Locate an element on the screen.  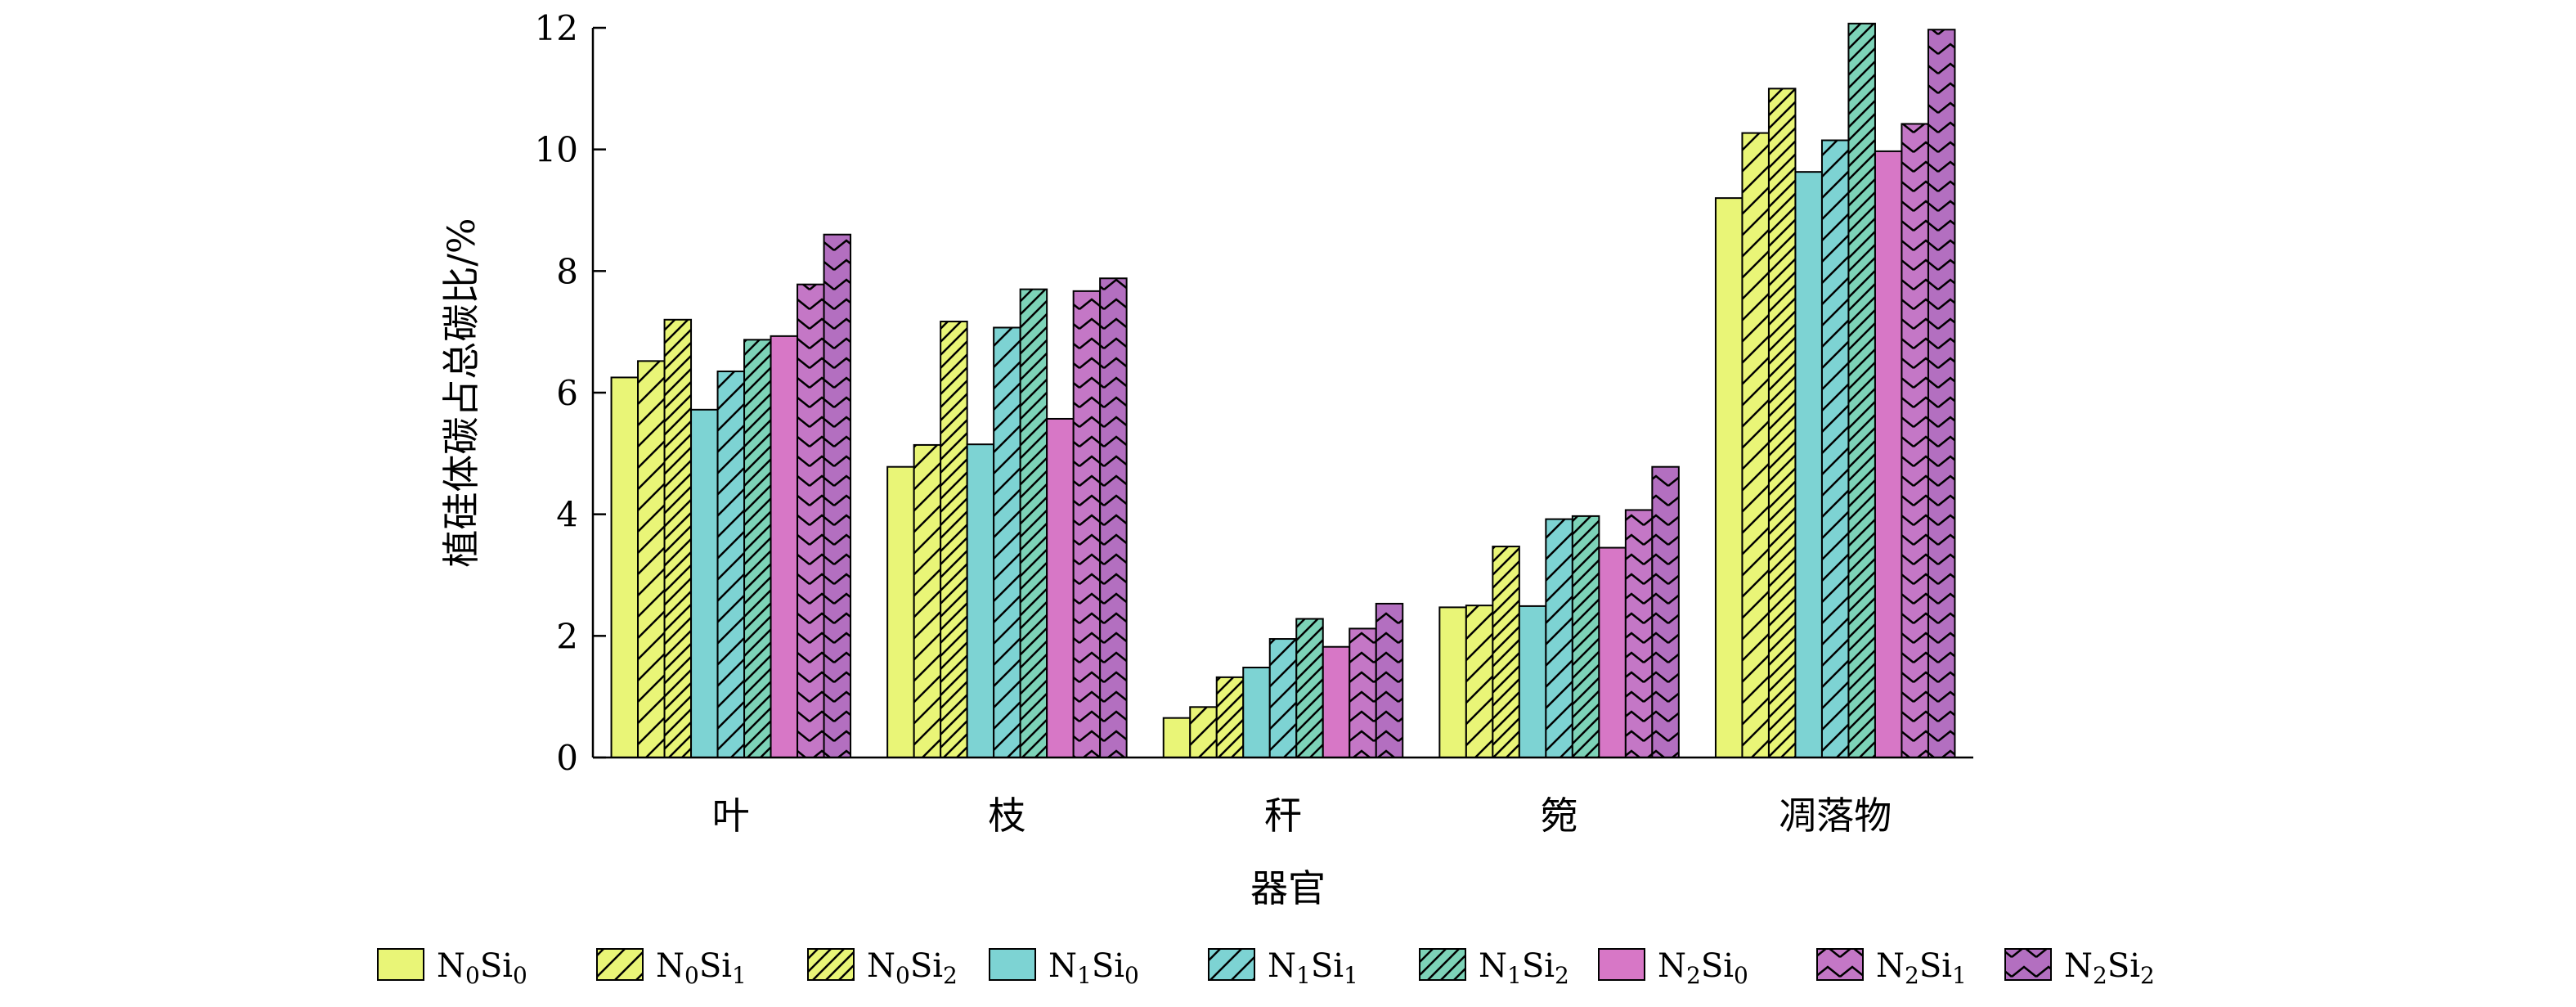
legend-item-N0Si0: N0Si0 is located at coordinates (452, 968).